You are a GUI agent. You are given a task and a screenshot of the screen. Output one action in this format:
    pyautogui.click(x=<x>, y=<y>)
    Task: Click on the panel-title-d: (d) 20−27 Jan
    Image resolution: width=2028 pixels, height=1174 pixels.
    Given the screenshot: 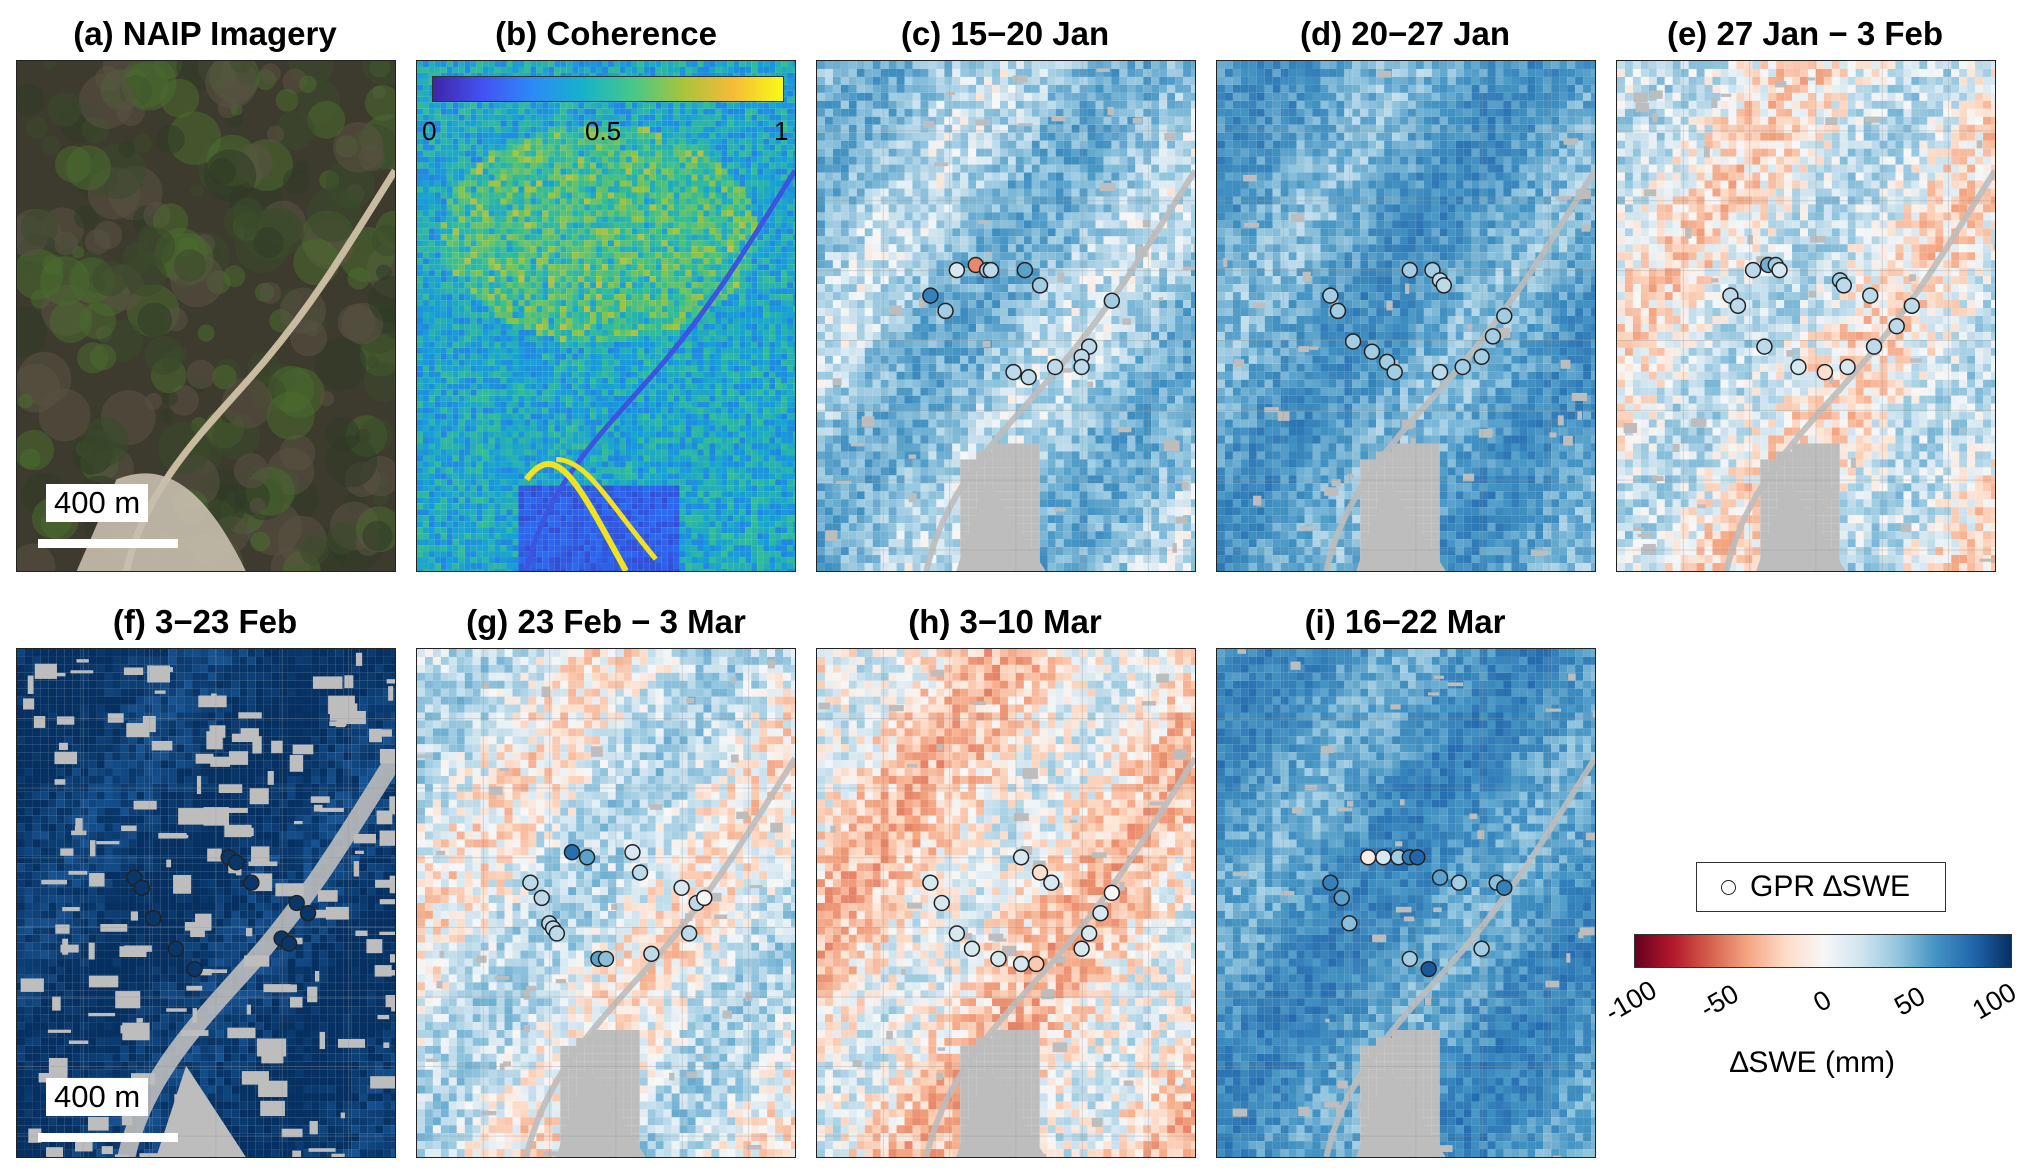 What is the action you would take?
    pyautogui.click(x=1405, y=34)
    